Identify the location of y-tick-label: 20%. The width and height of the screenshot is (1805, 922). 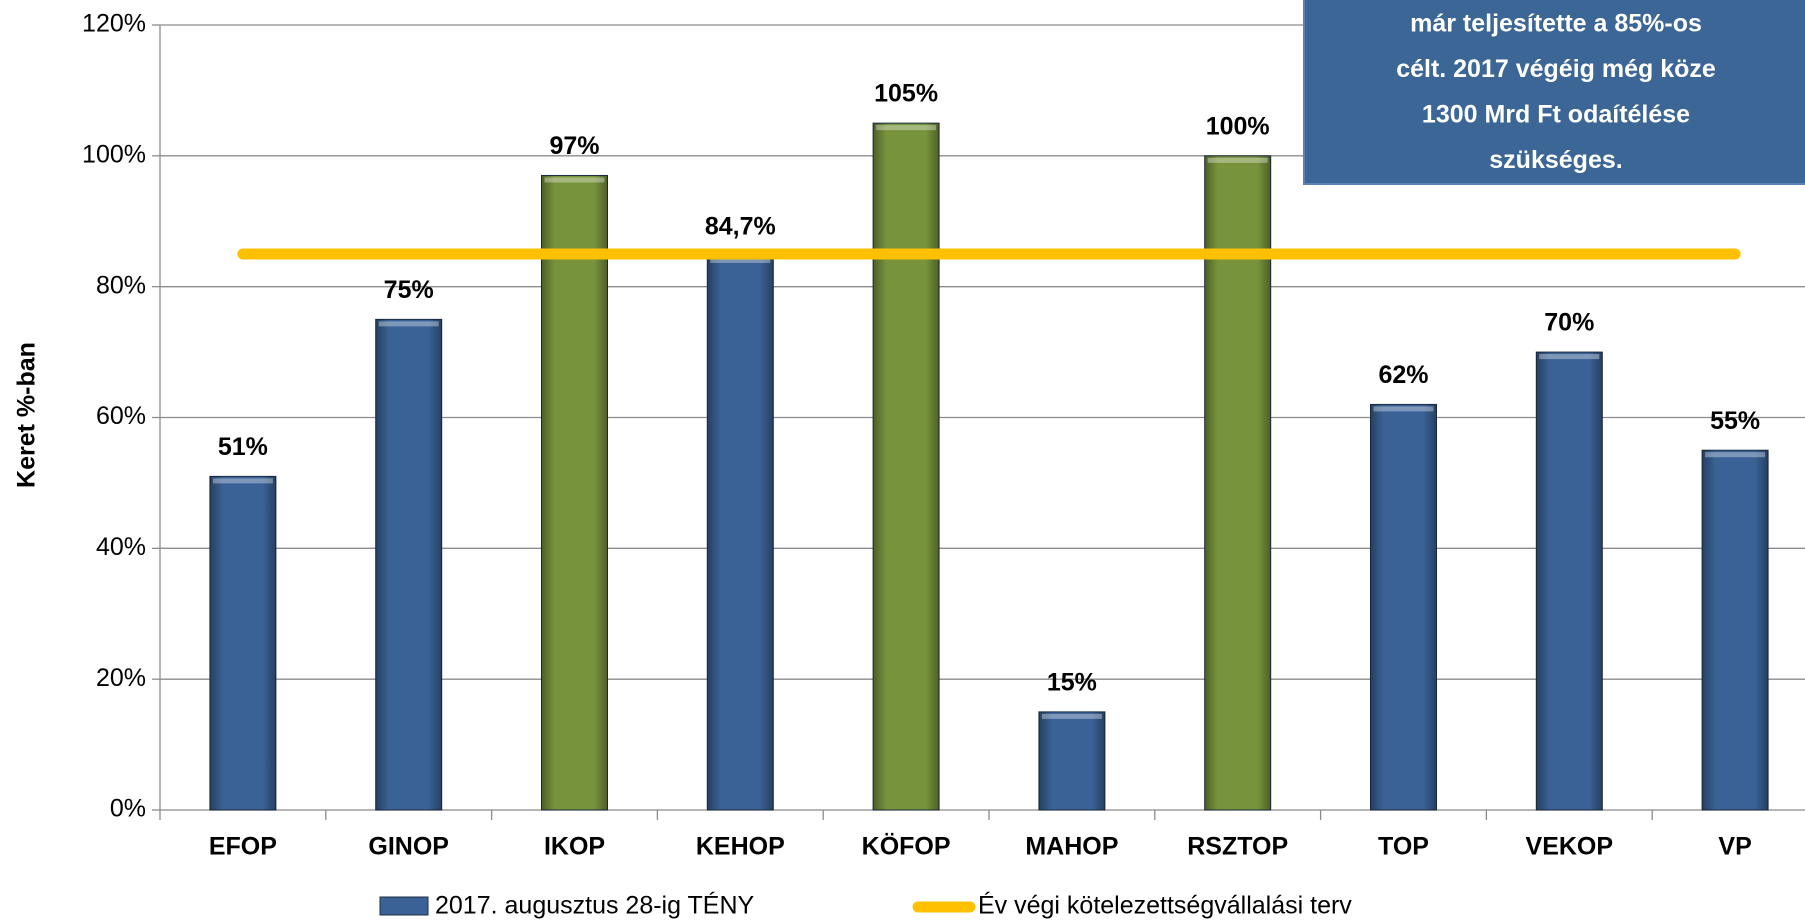
(121, 678).